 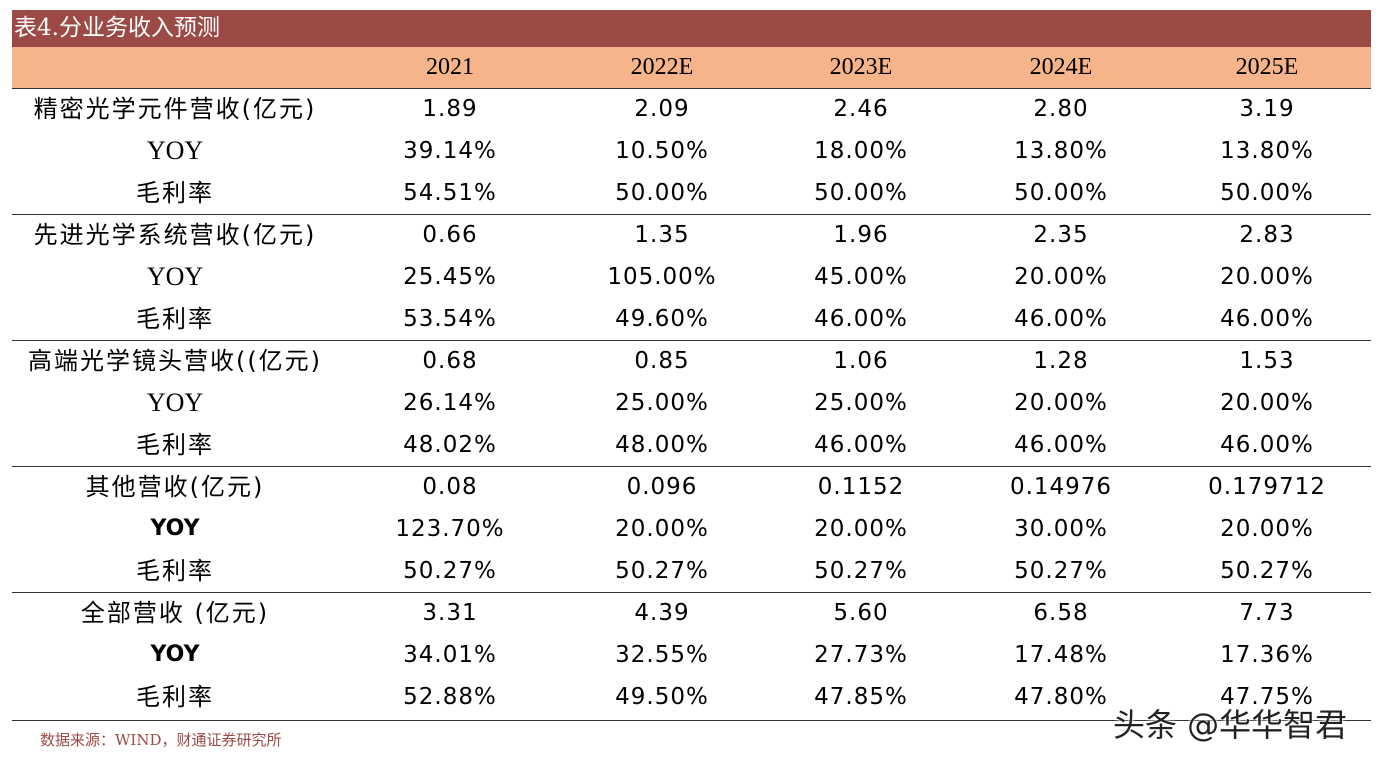 I want to click on table-row: 全部营收 (亿元) 3.31 4.39 5.60 6.58 7.73, so click(x=691, y=613).